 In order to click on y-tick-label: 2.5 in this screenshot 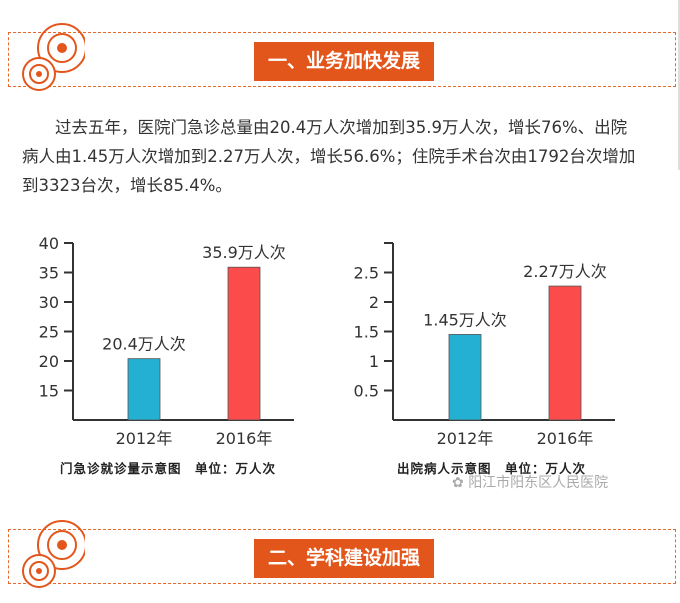, I will do `click(366, 273)`.